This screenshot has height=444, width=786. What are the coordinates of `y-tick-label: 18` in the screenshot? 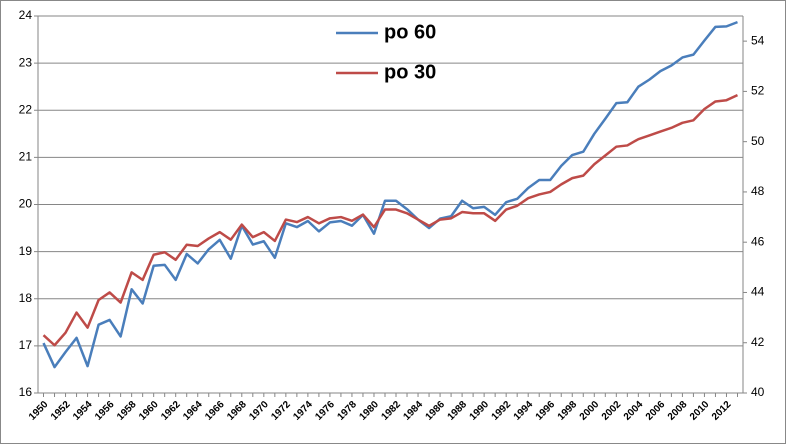 It's located at (26, 298).